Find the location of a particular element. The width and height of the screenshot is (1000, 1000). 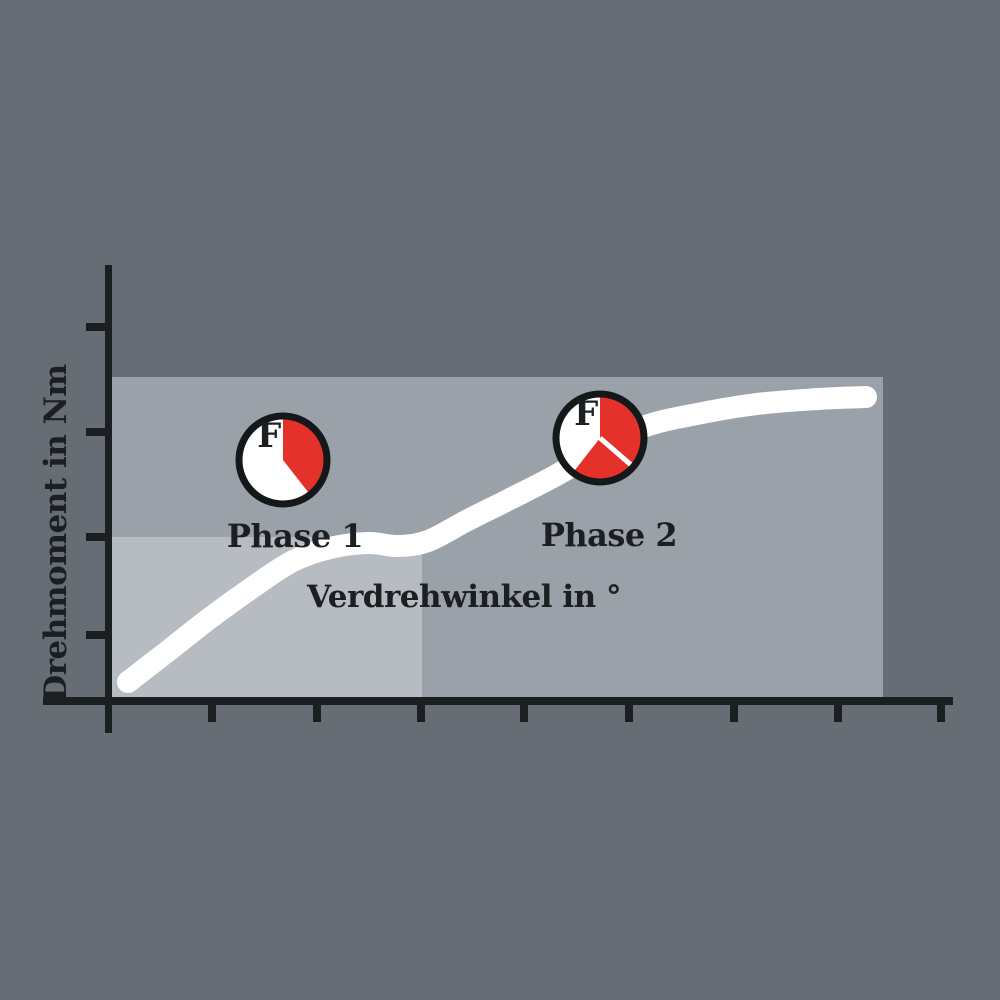

phase1-area is located at coordinates (267, 617).